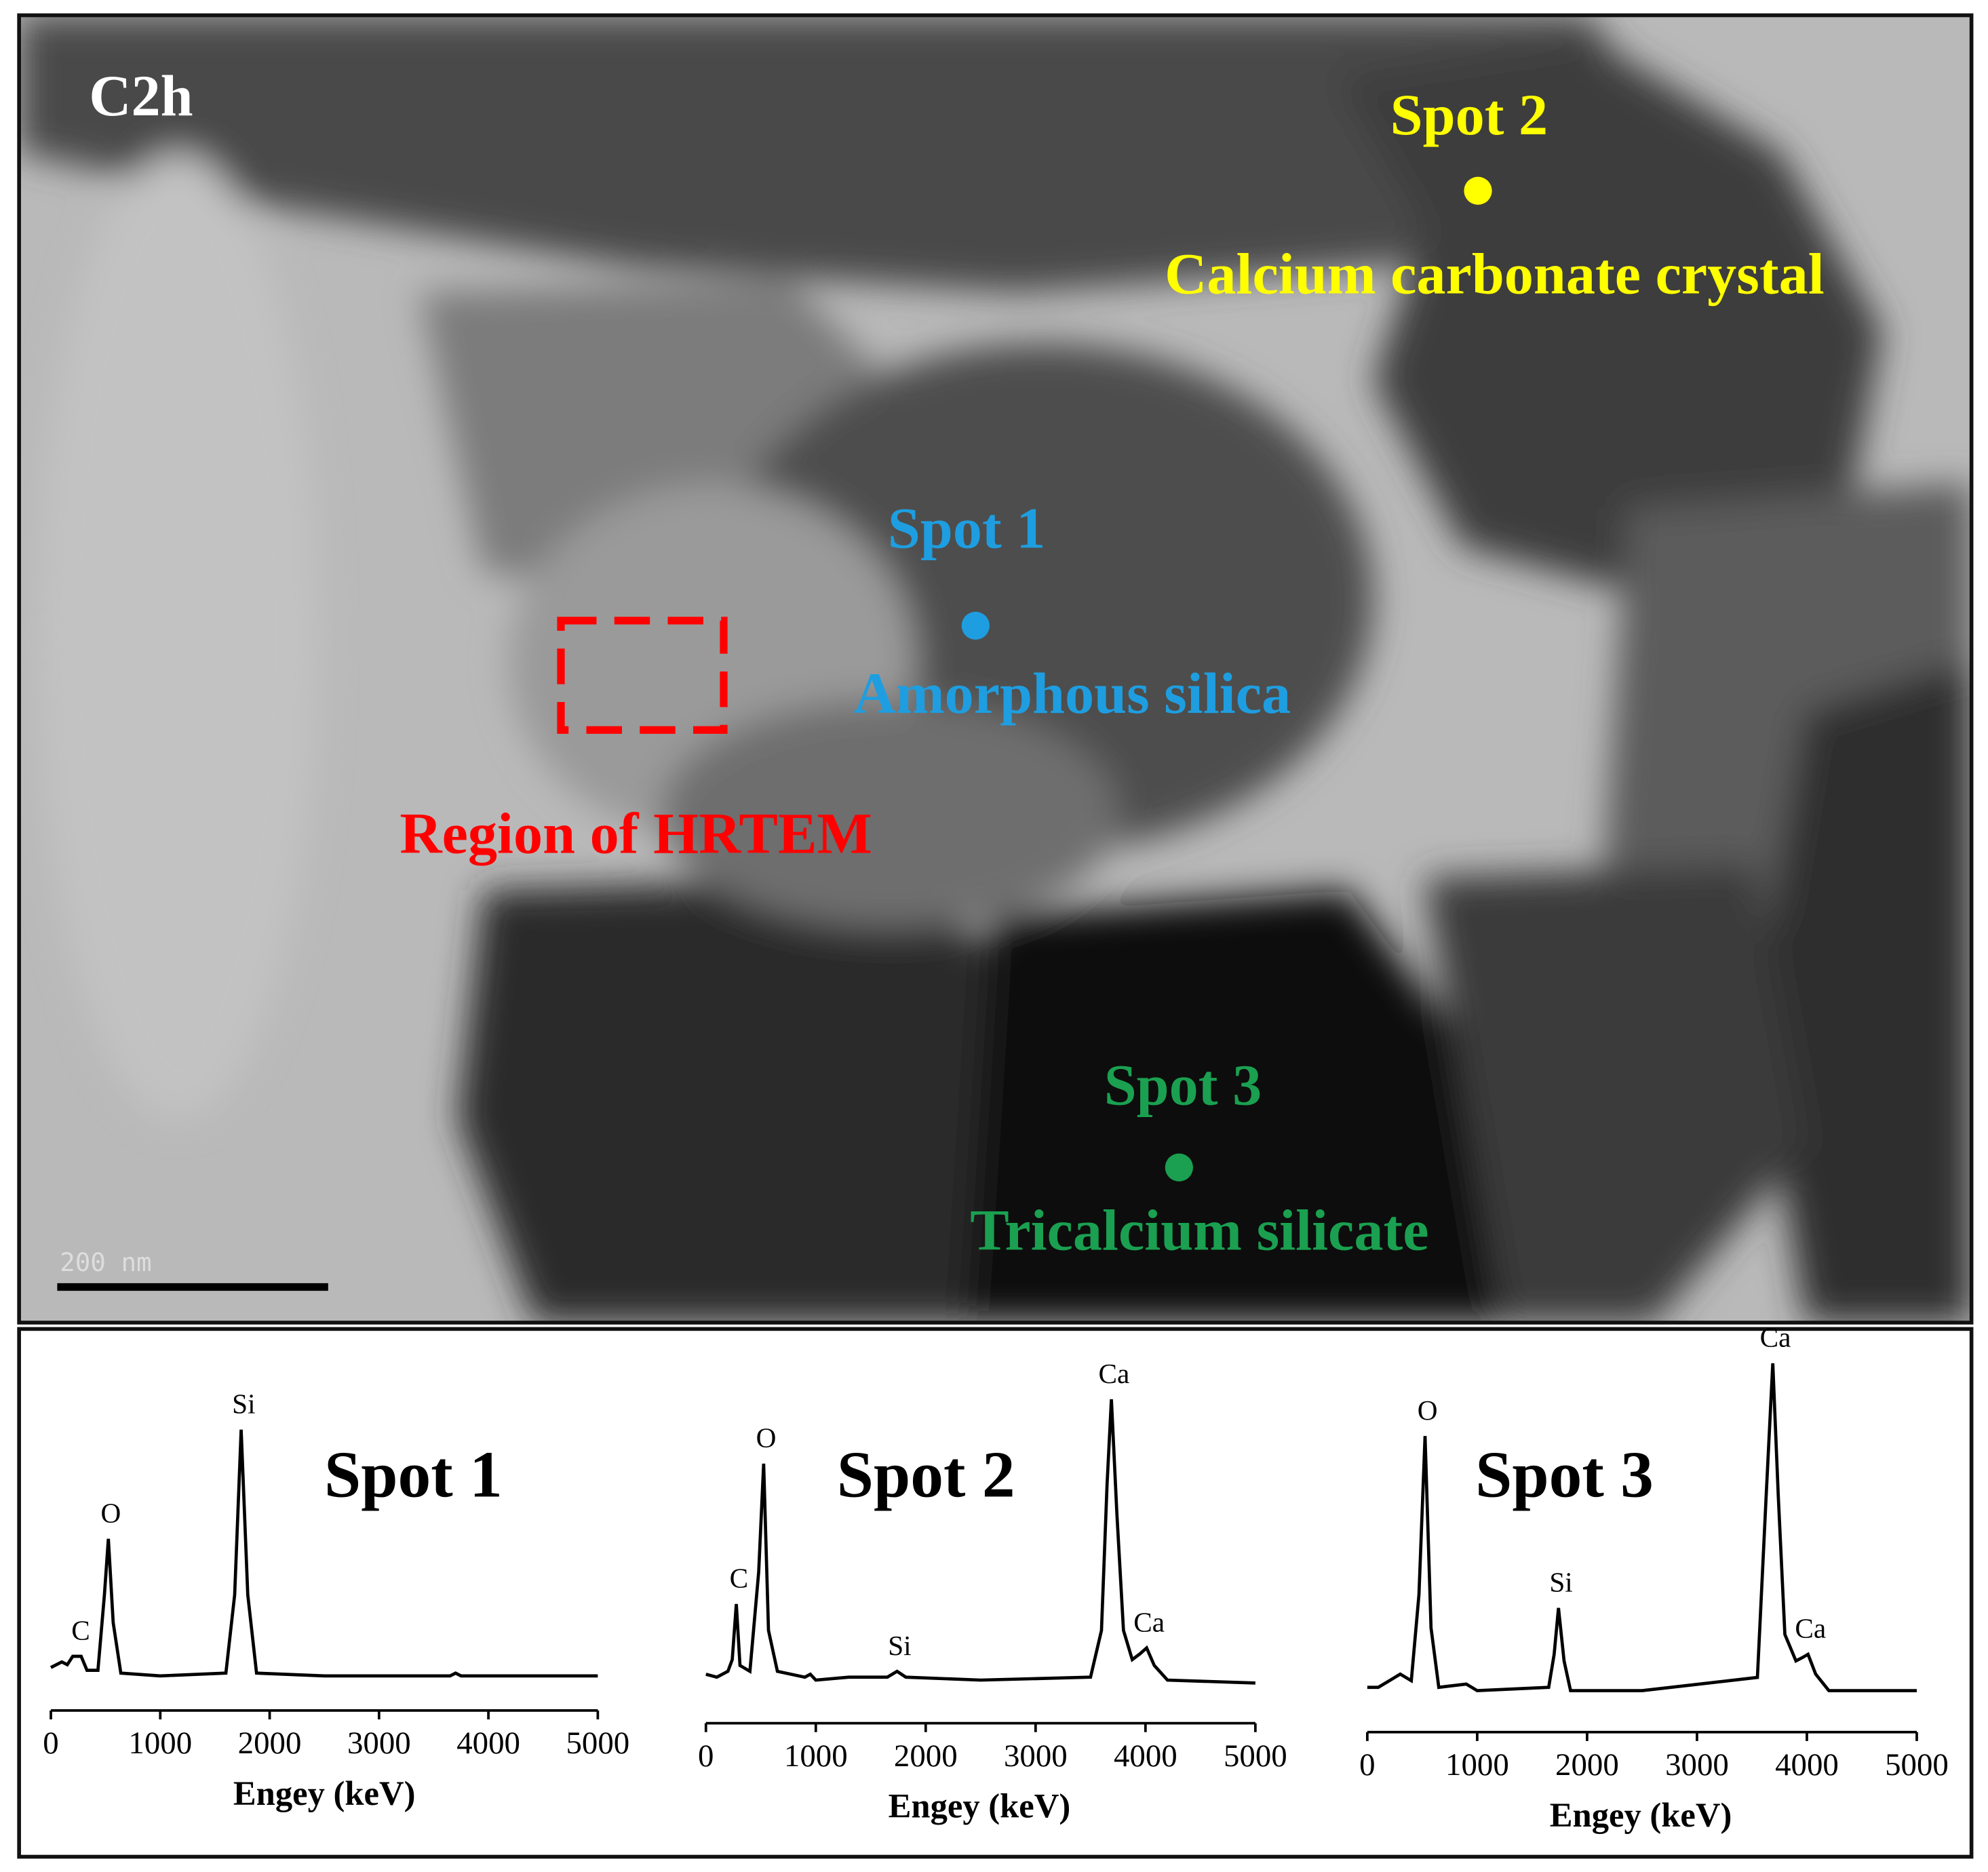 The height and width of the screenshot is (1872, 1988). I want to click on spot-name: Spot 3, so click(1183, 1085).